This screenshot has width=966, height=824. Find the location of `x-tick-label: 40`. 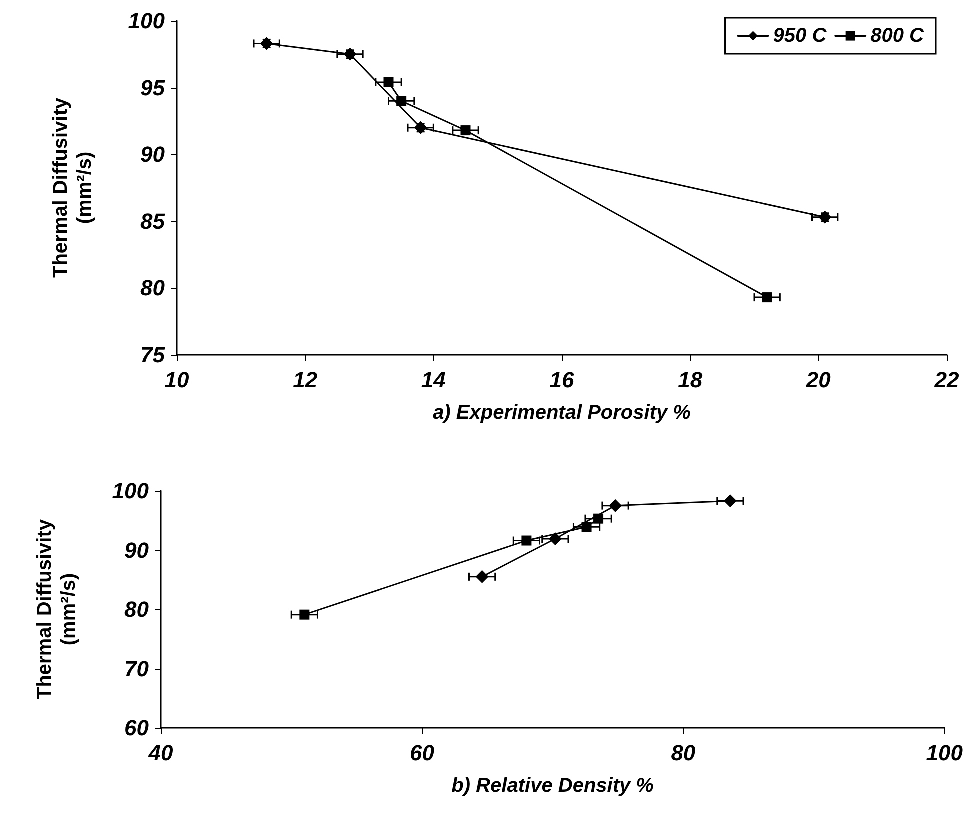

x-tick-label: 40 is located at coordinates (161, 753).